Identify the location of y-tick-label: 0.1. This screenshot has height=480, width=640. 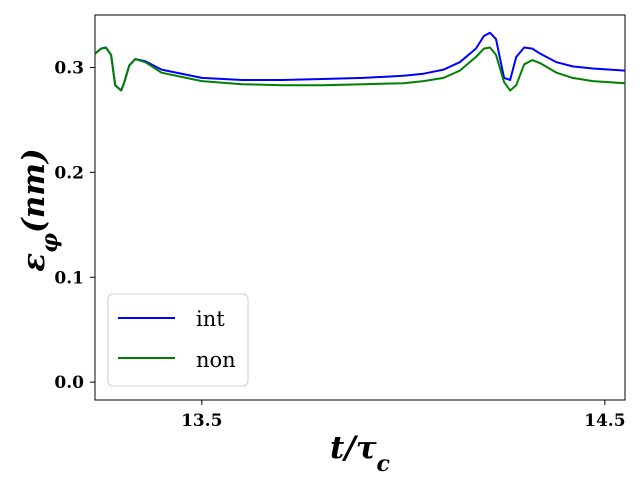
(69, 278).